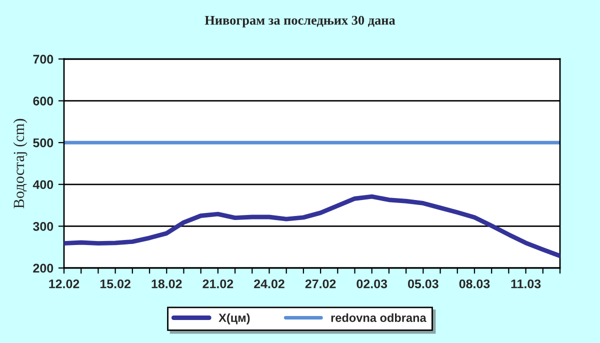  I want to click on y-tick-label: 600, so click(43, 101).